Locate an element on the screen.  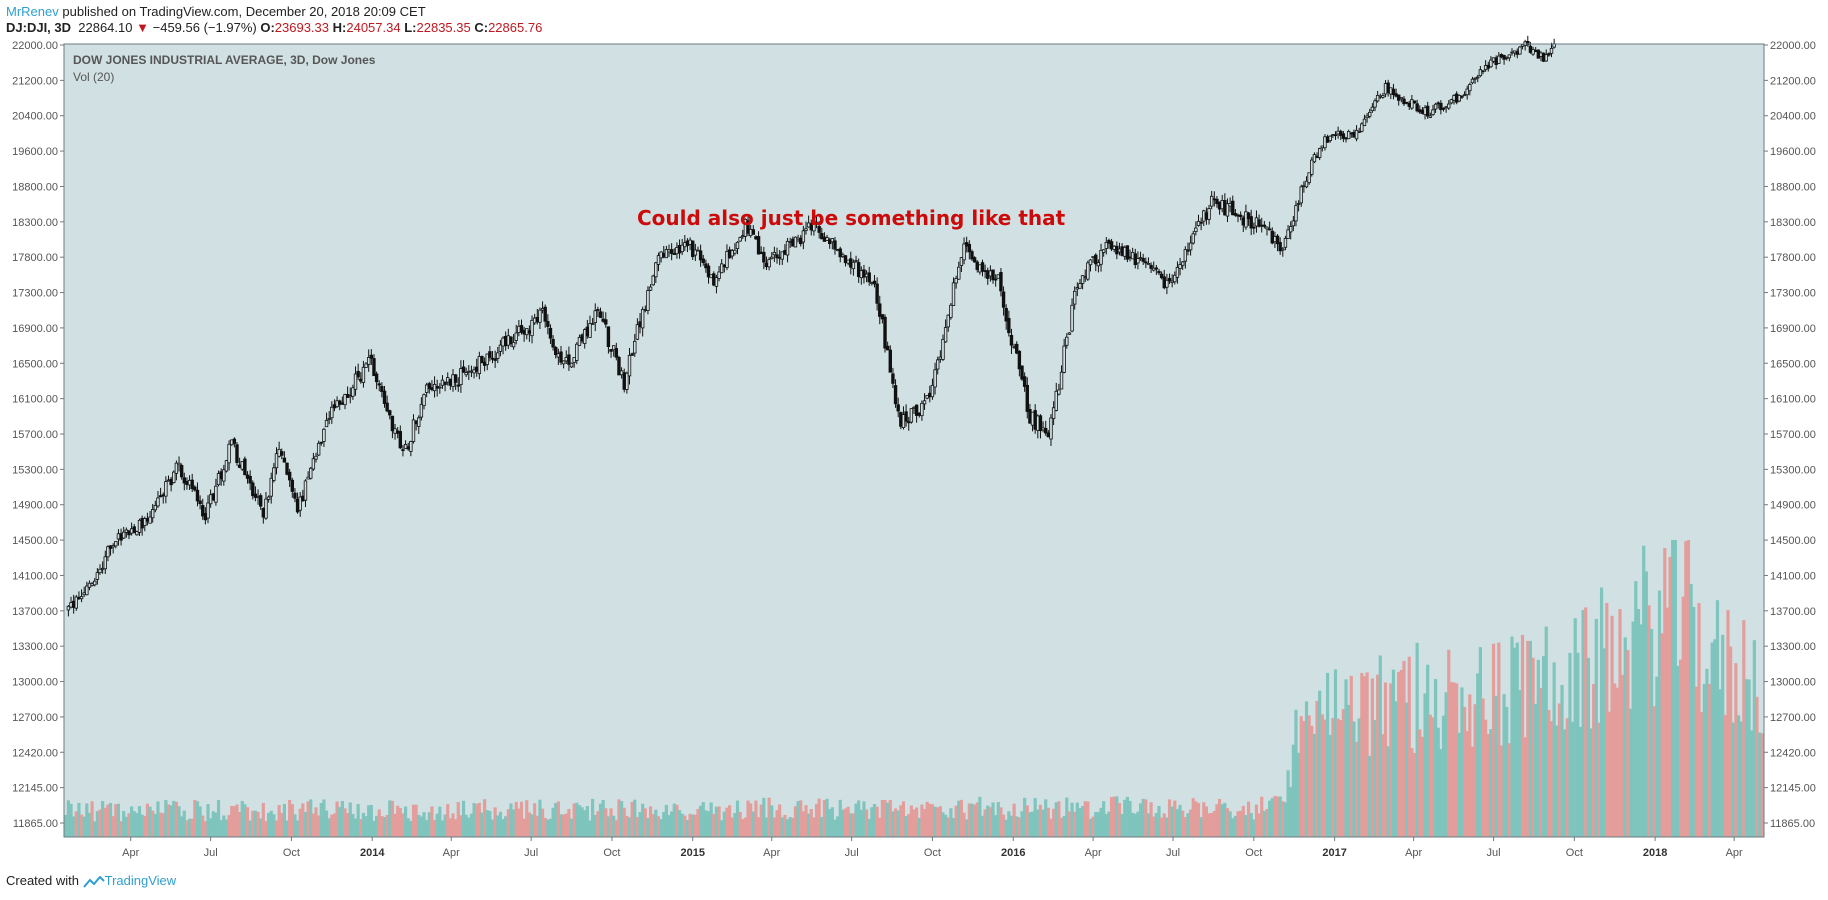
y-tick-label: 19600.00 is located at coordinates (1793, 152).